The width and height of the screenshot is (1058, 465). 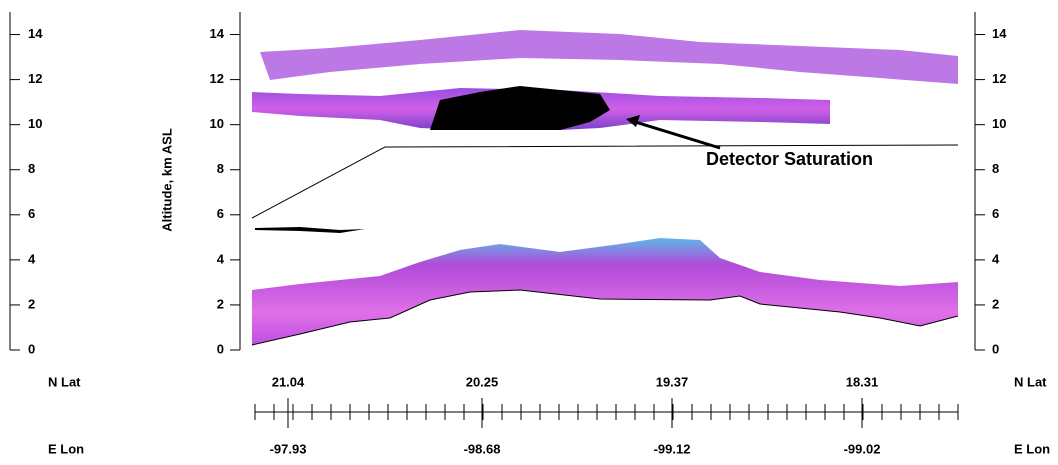 I want to click on lat-value: 21.04, so click(x=288, y=381).